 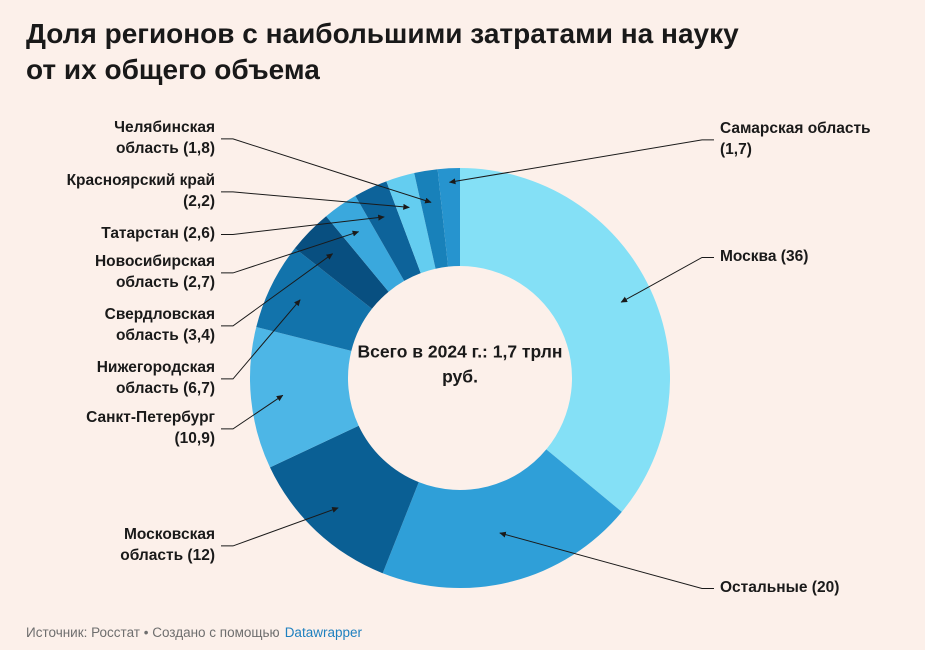 What do you see at coordinates (606, 560) in the screenshot?
I see `leader-line-ostalnye` at bounding box center [606, 560].